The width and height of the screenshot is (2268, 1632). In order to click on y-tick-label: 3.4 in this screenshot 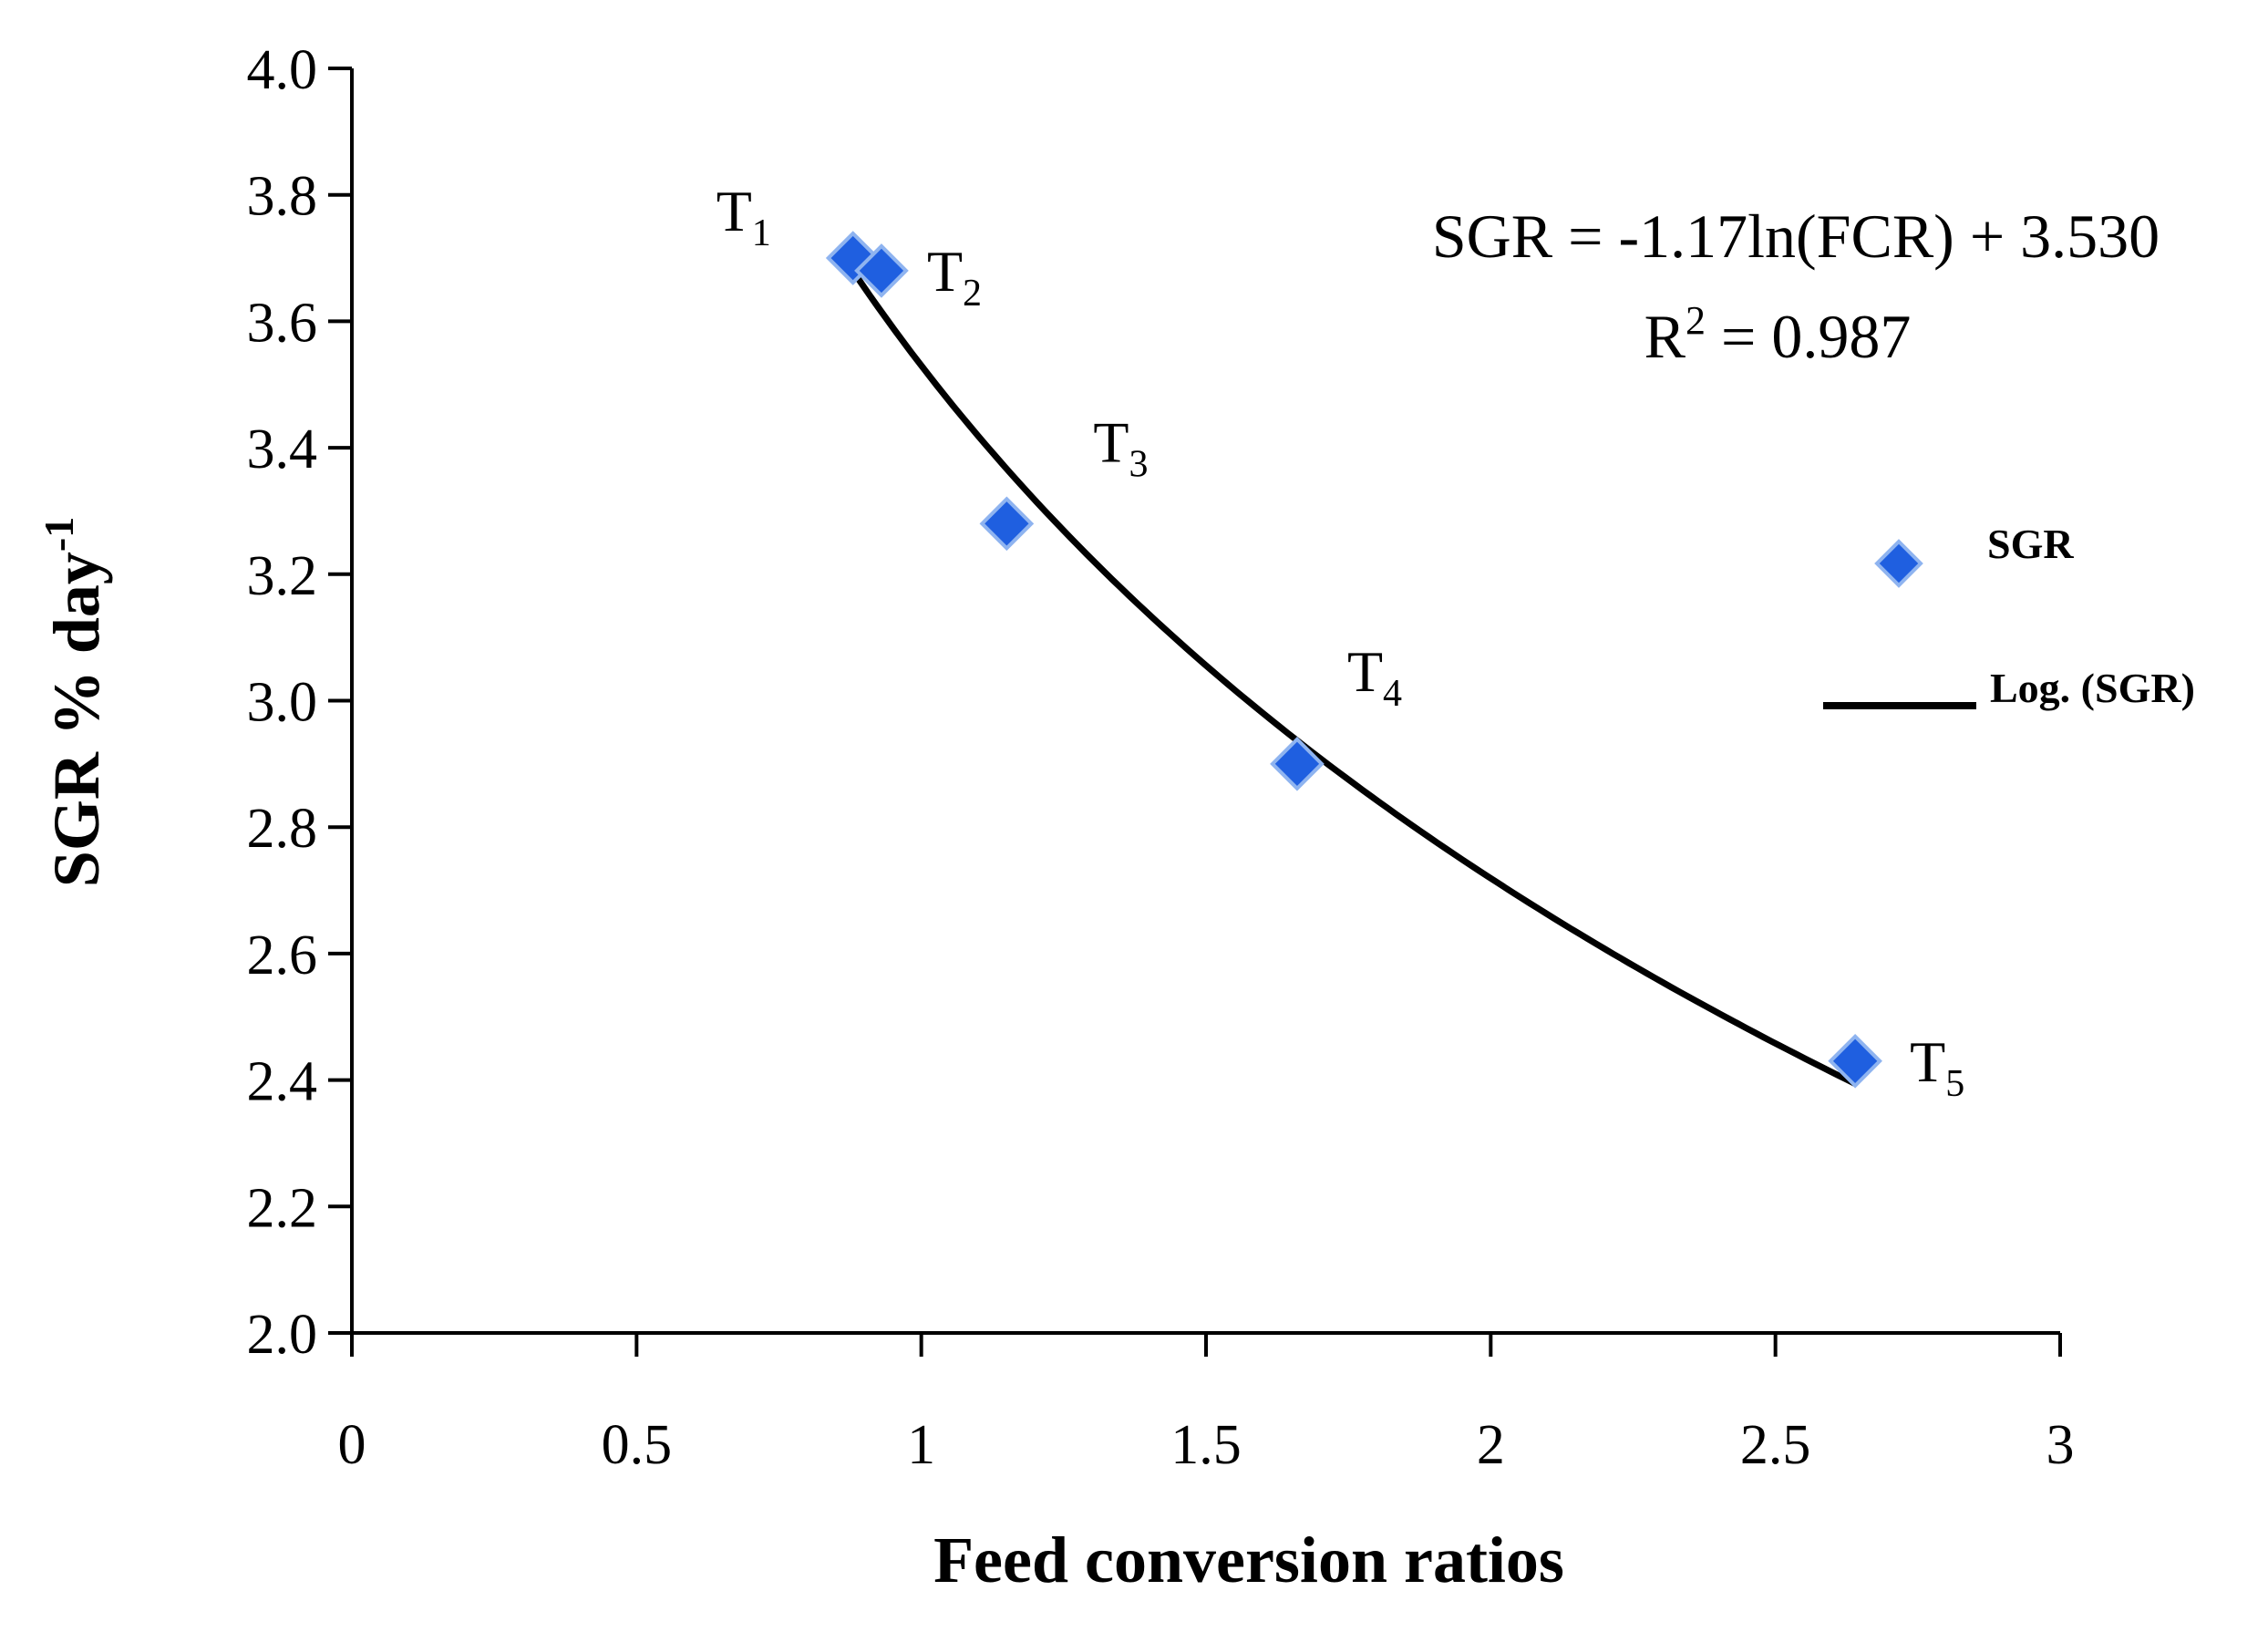, I will do `click(282, 449)`.